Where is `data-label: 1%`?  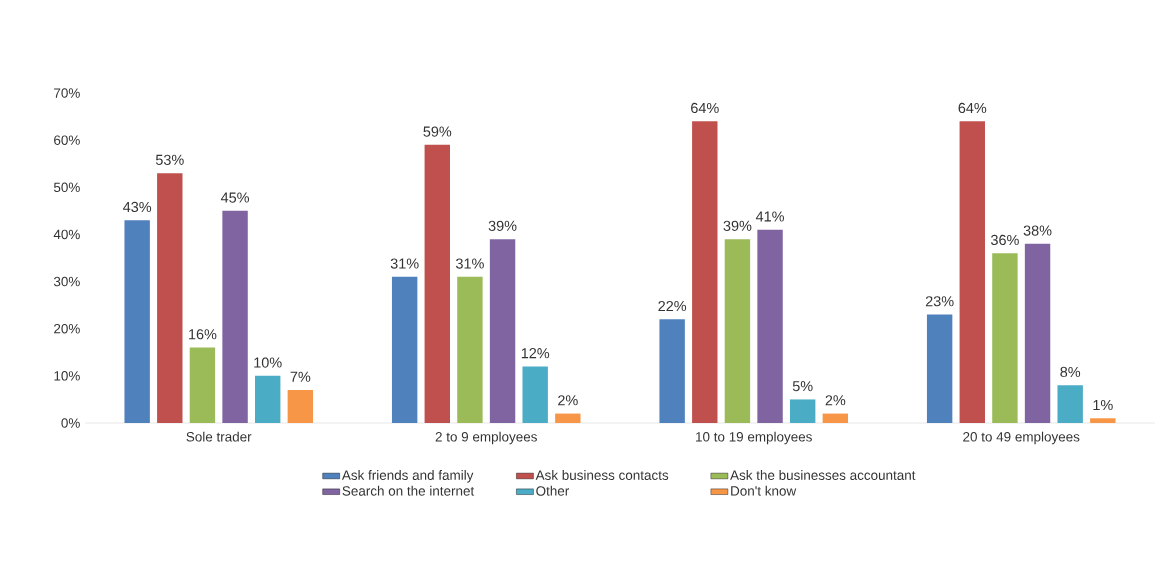 data-label: 1% is located at coordinates (1103, 405).